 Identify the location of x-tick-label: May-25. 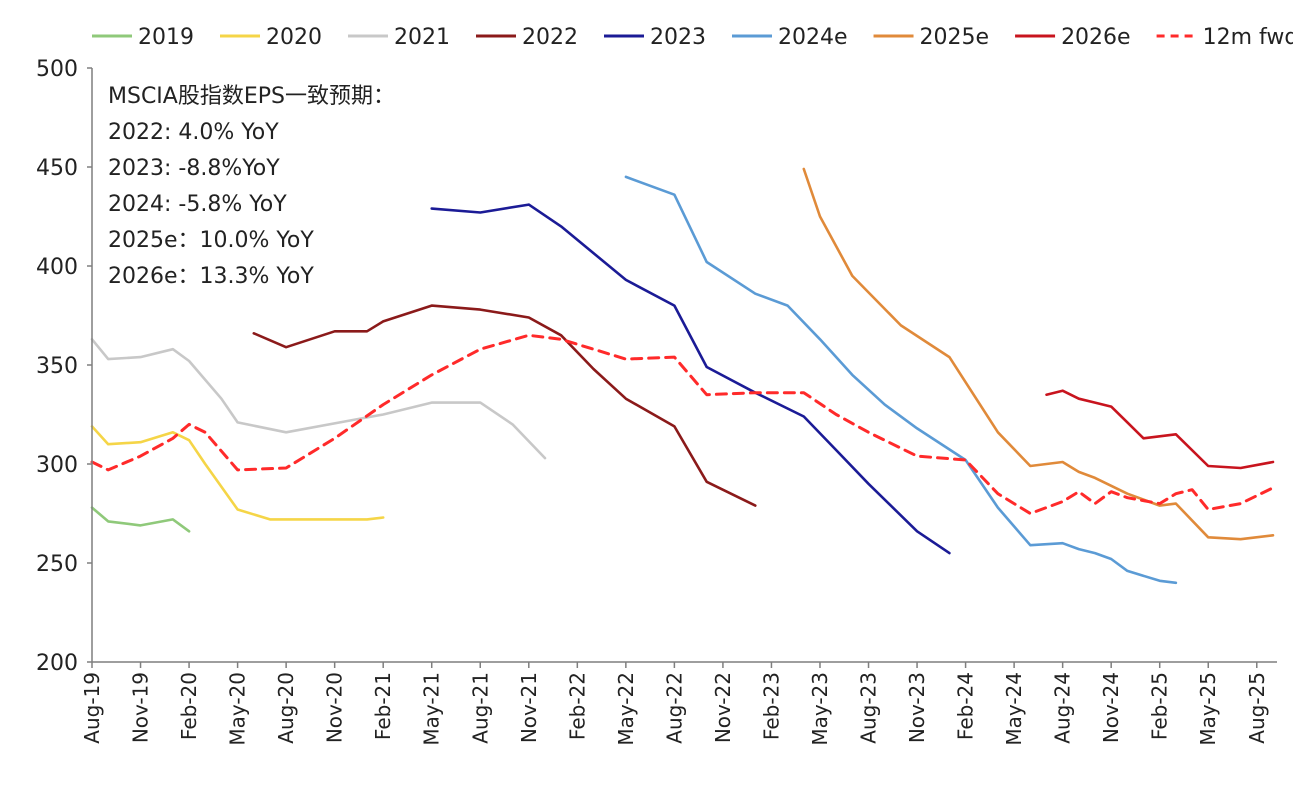
(1208, 709).